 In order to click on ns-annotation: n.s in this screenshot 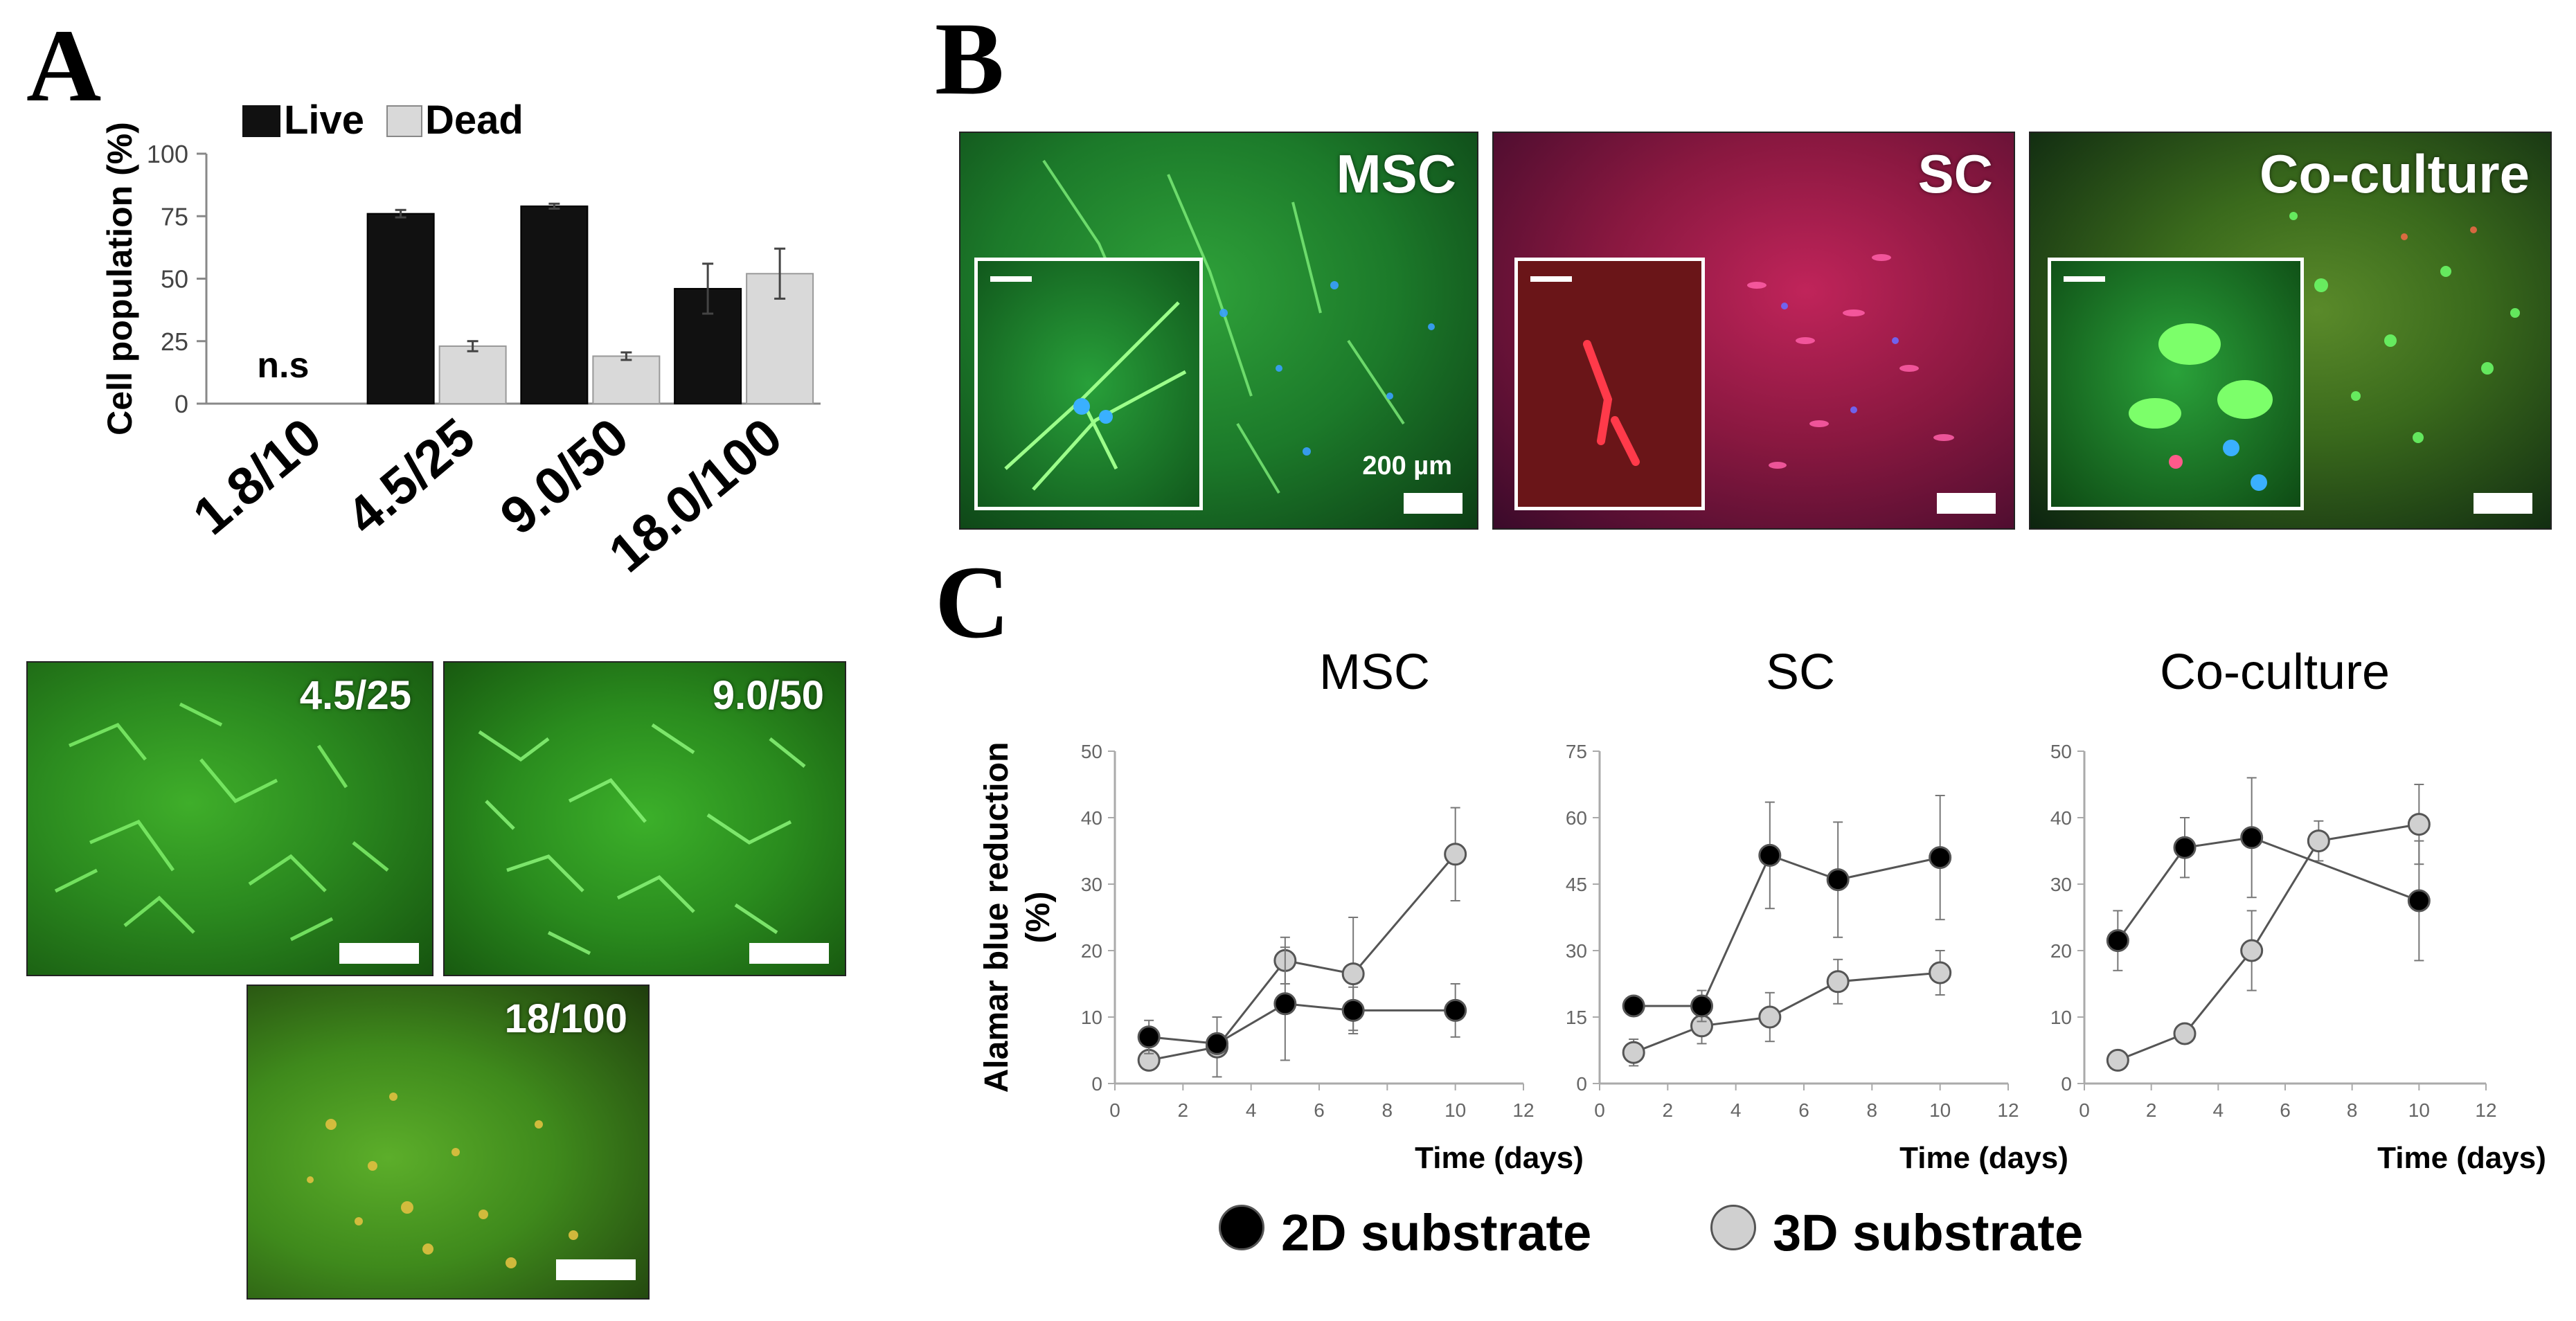, I will do `click(283, 366)`.